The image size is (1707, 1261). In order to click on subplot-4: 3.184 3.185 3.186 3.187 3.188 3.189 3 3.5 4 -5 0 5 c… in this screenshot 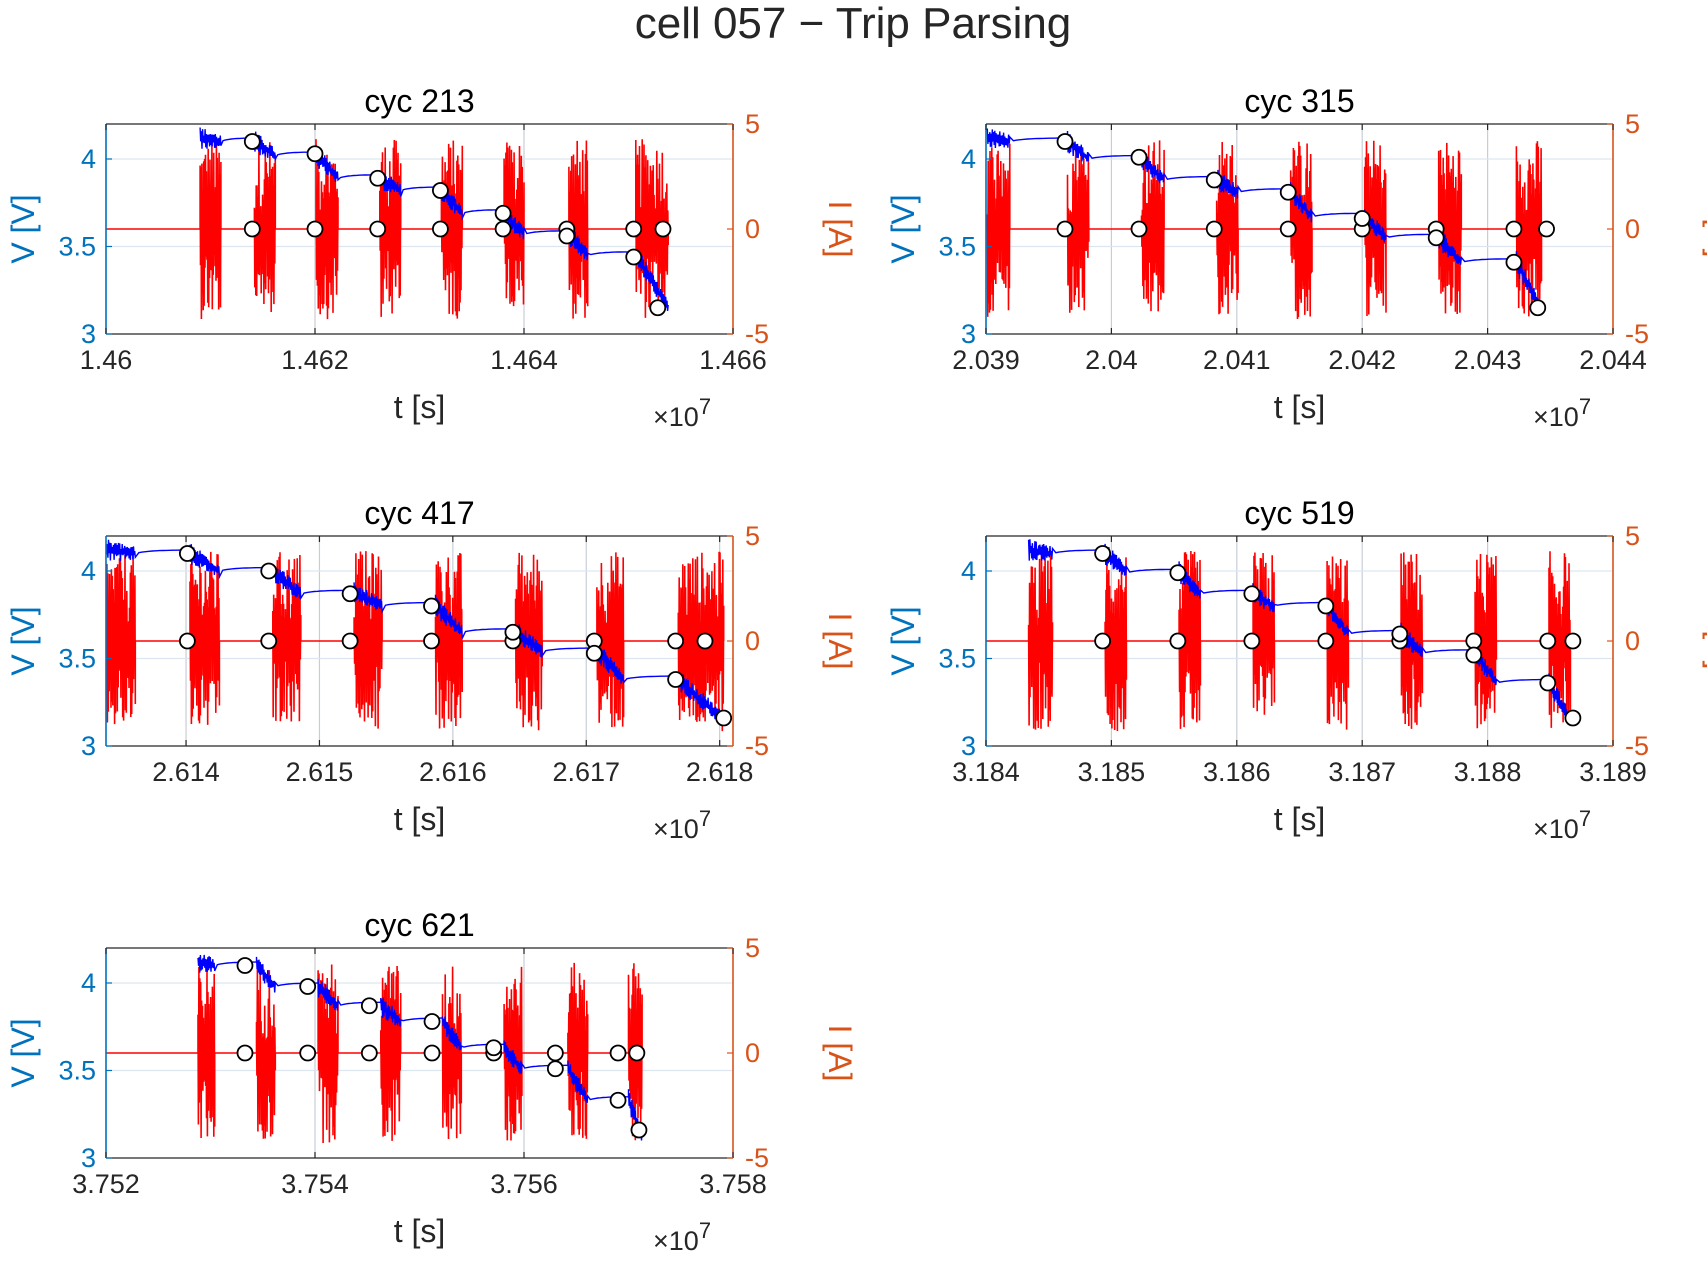, I will do `click(1296, 669)`.